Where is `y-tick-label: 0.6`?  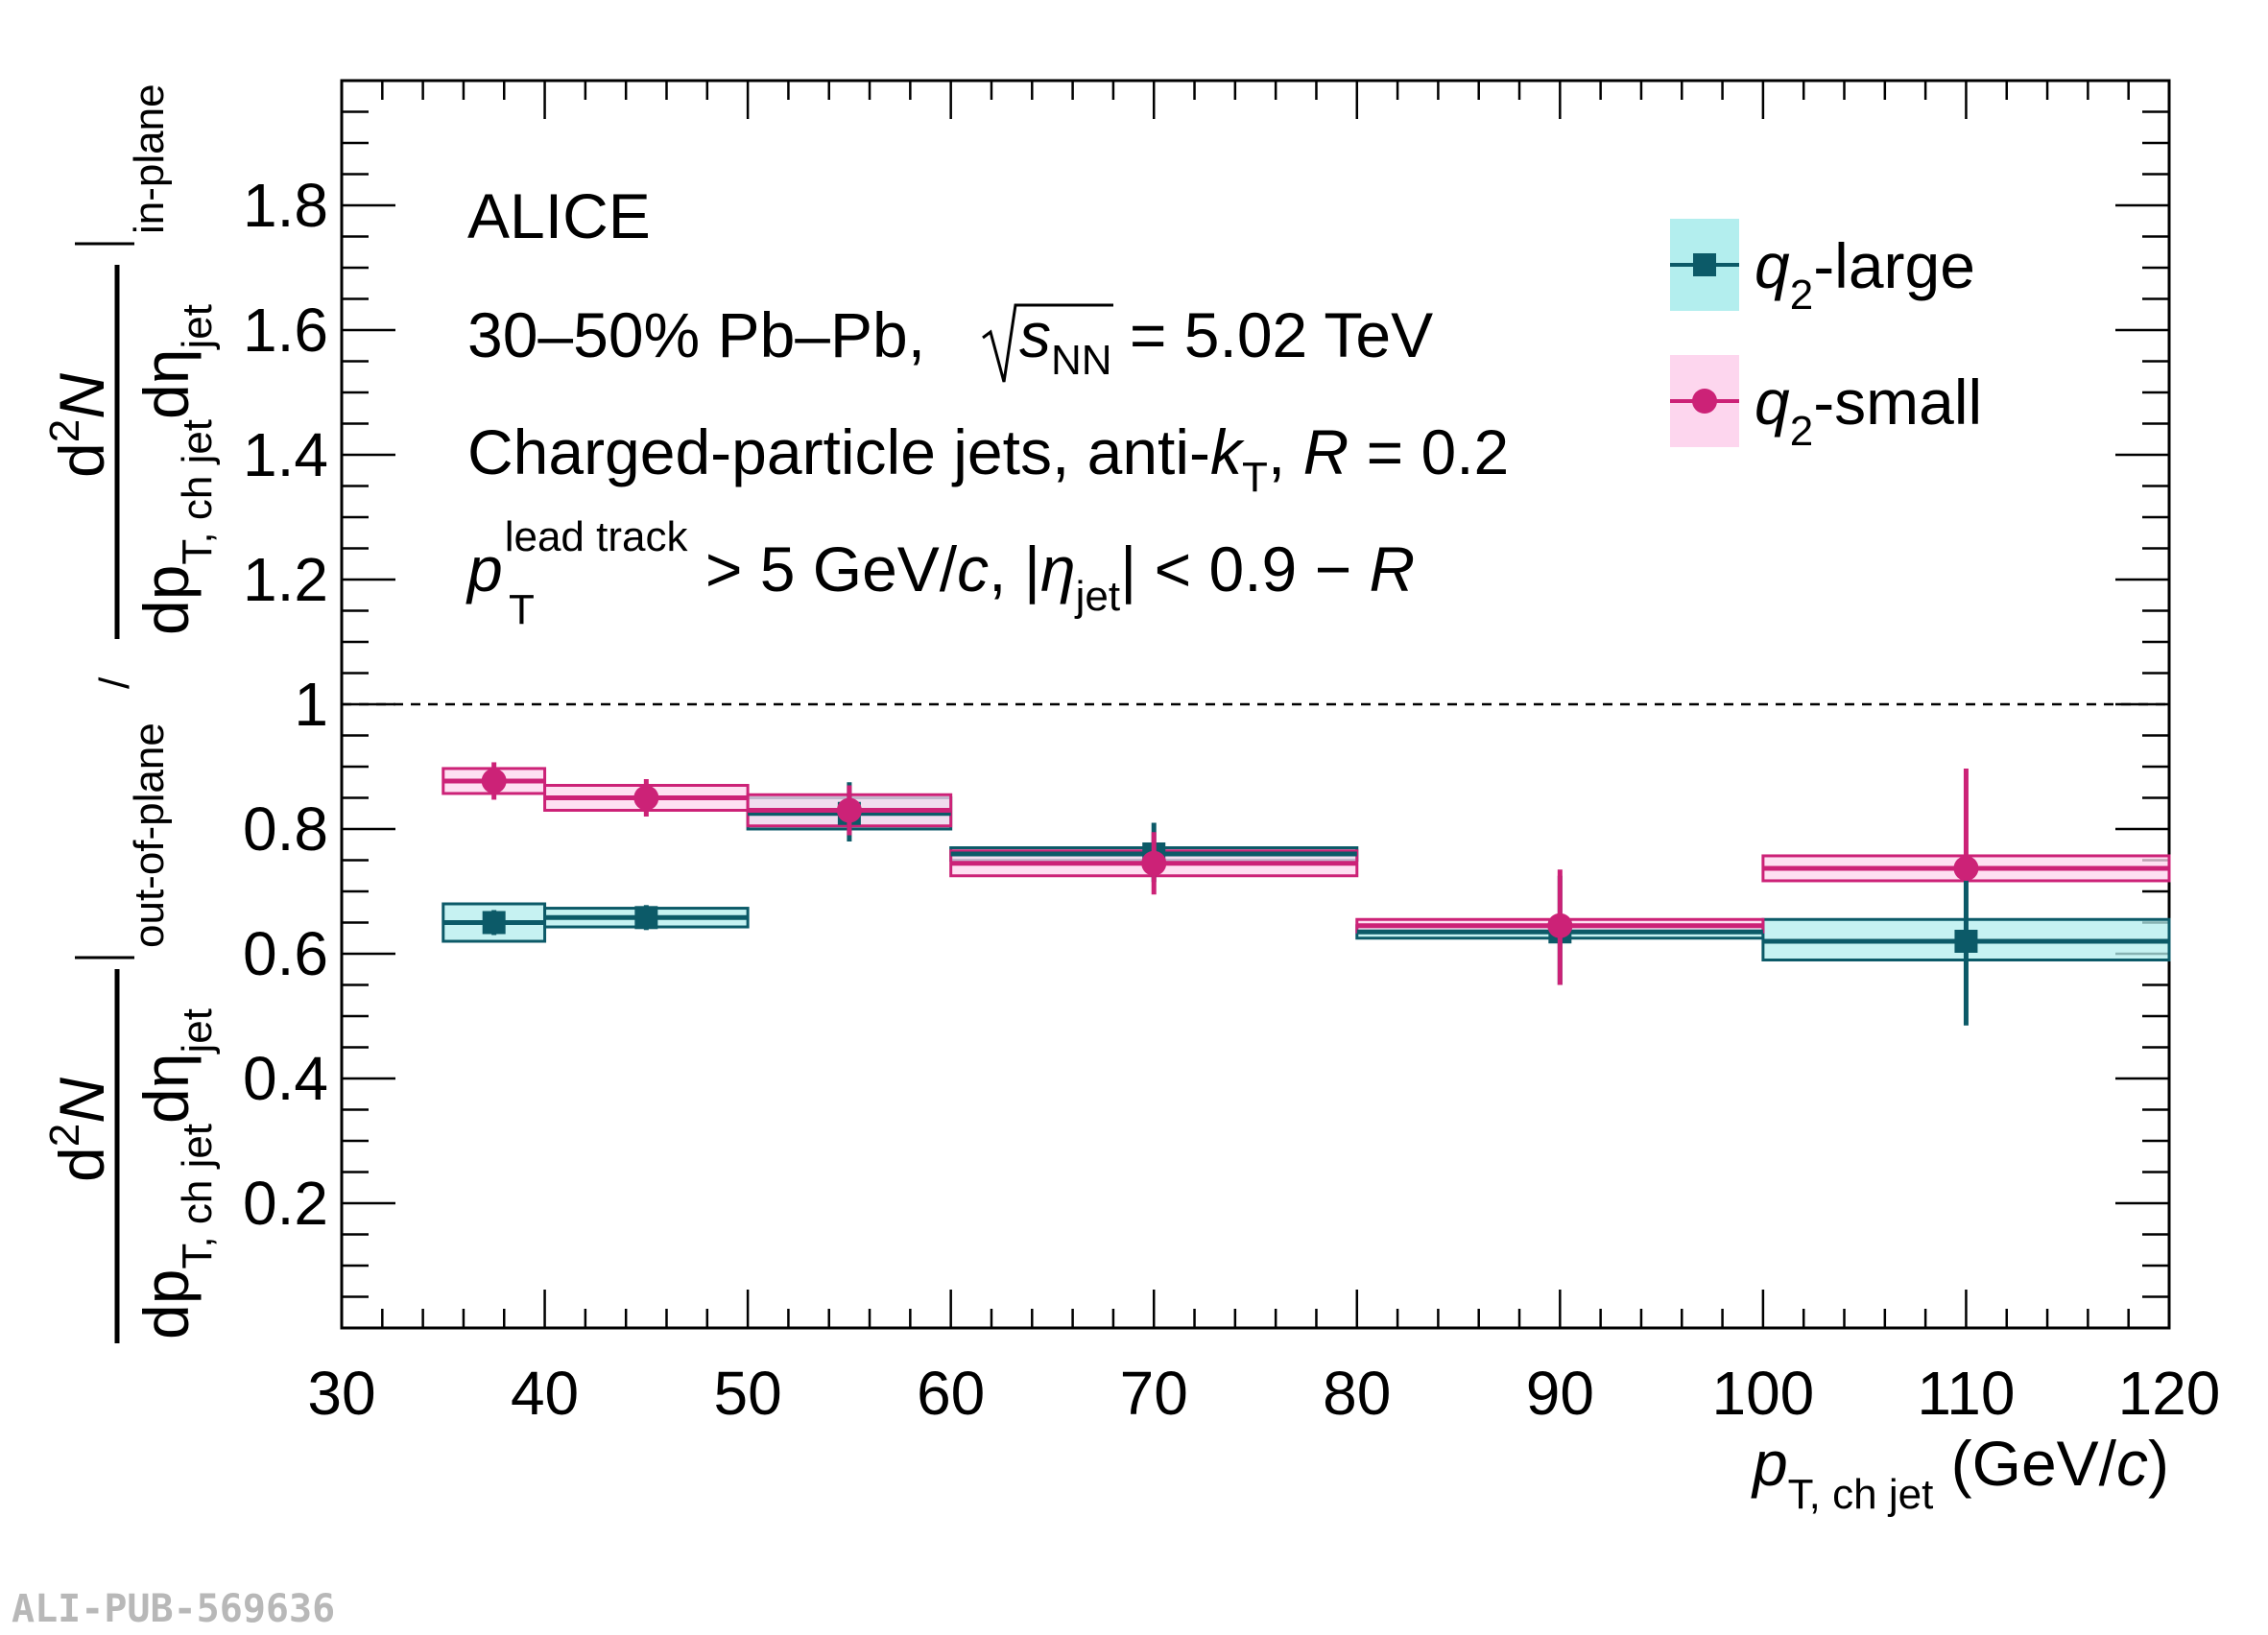 y-tick-label: 0.6 is located at coordinates (285, 953).